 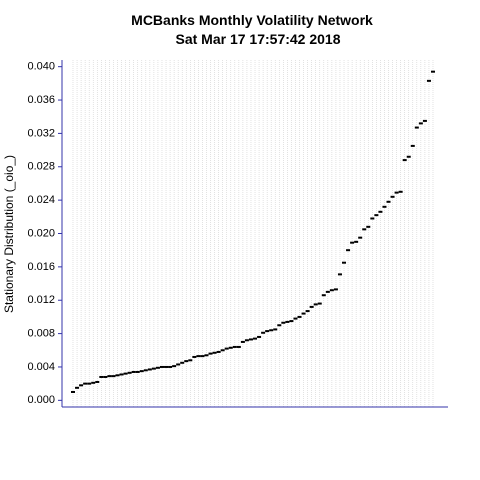 I want to click on y-tick-label: 0.016, so click(x=41, y=267).